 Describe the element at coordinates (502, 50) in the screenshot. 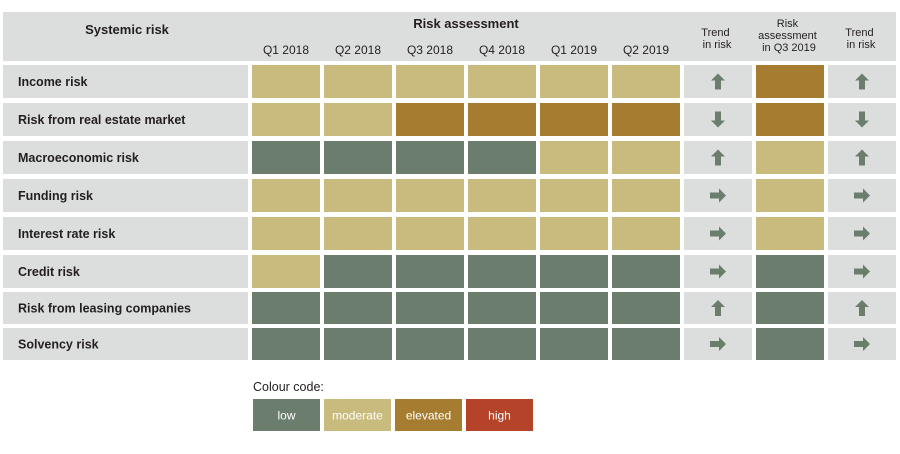

I see `column-header-q4-2018: Q4 2018` at that location.